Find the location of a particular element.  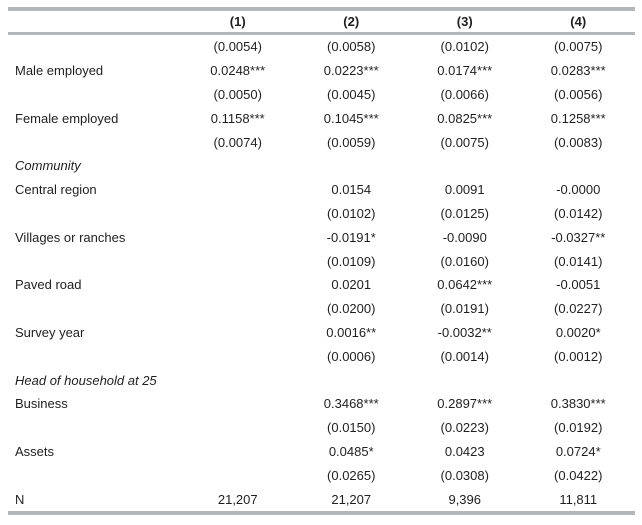

cell-value: (0.0050) is located at coordinates (237, 94).